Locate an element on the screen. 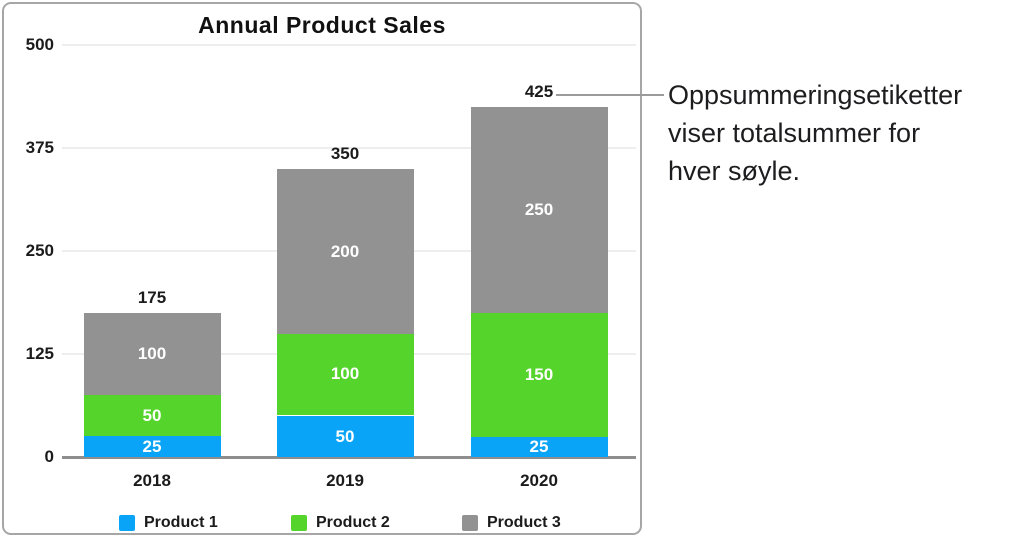 This screenshot has height=537, width=1012. bar-total-label: 350 is located at coordinates (345, 153).